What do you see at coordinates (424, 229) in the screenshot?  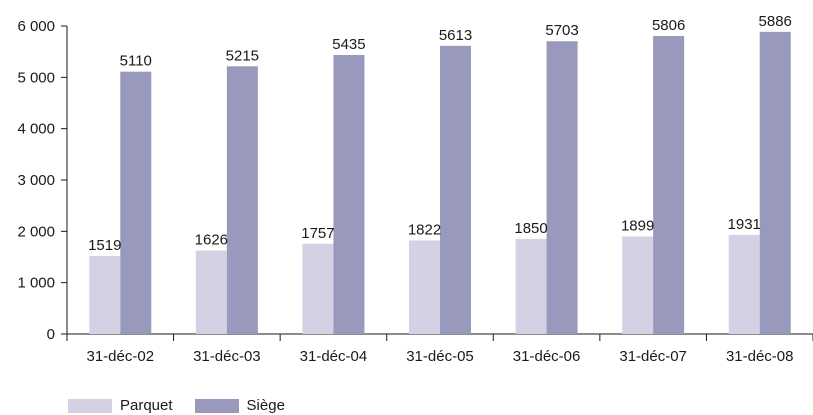 I see `data-label-parquet: 1822` at bounding box center [424, 229].